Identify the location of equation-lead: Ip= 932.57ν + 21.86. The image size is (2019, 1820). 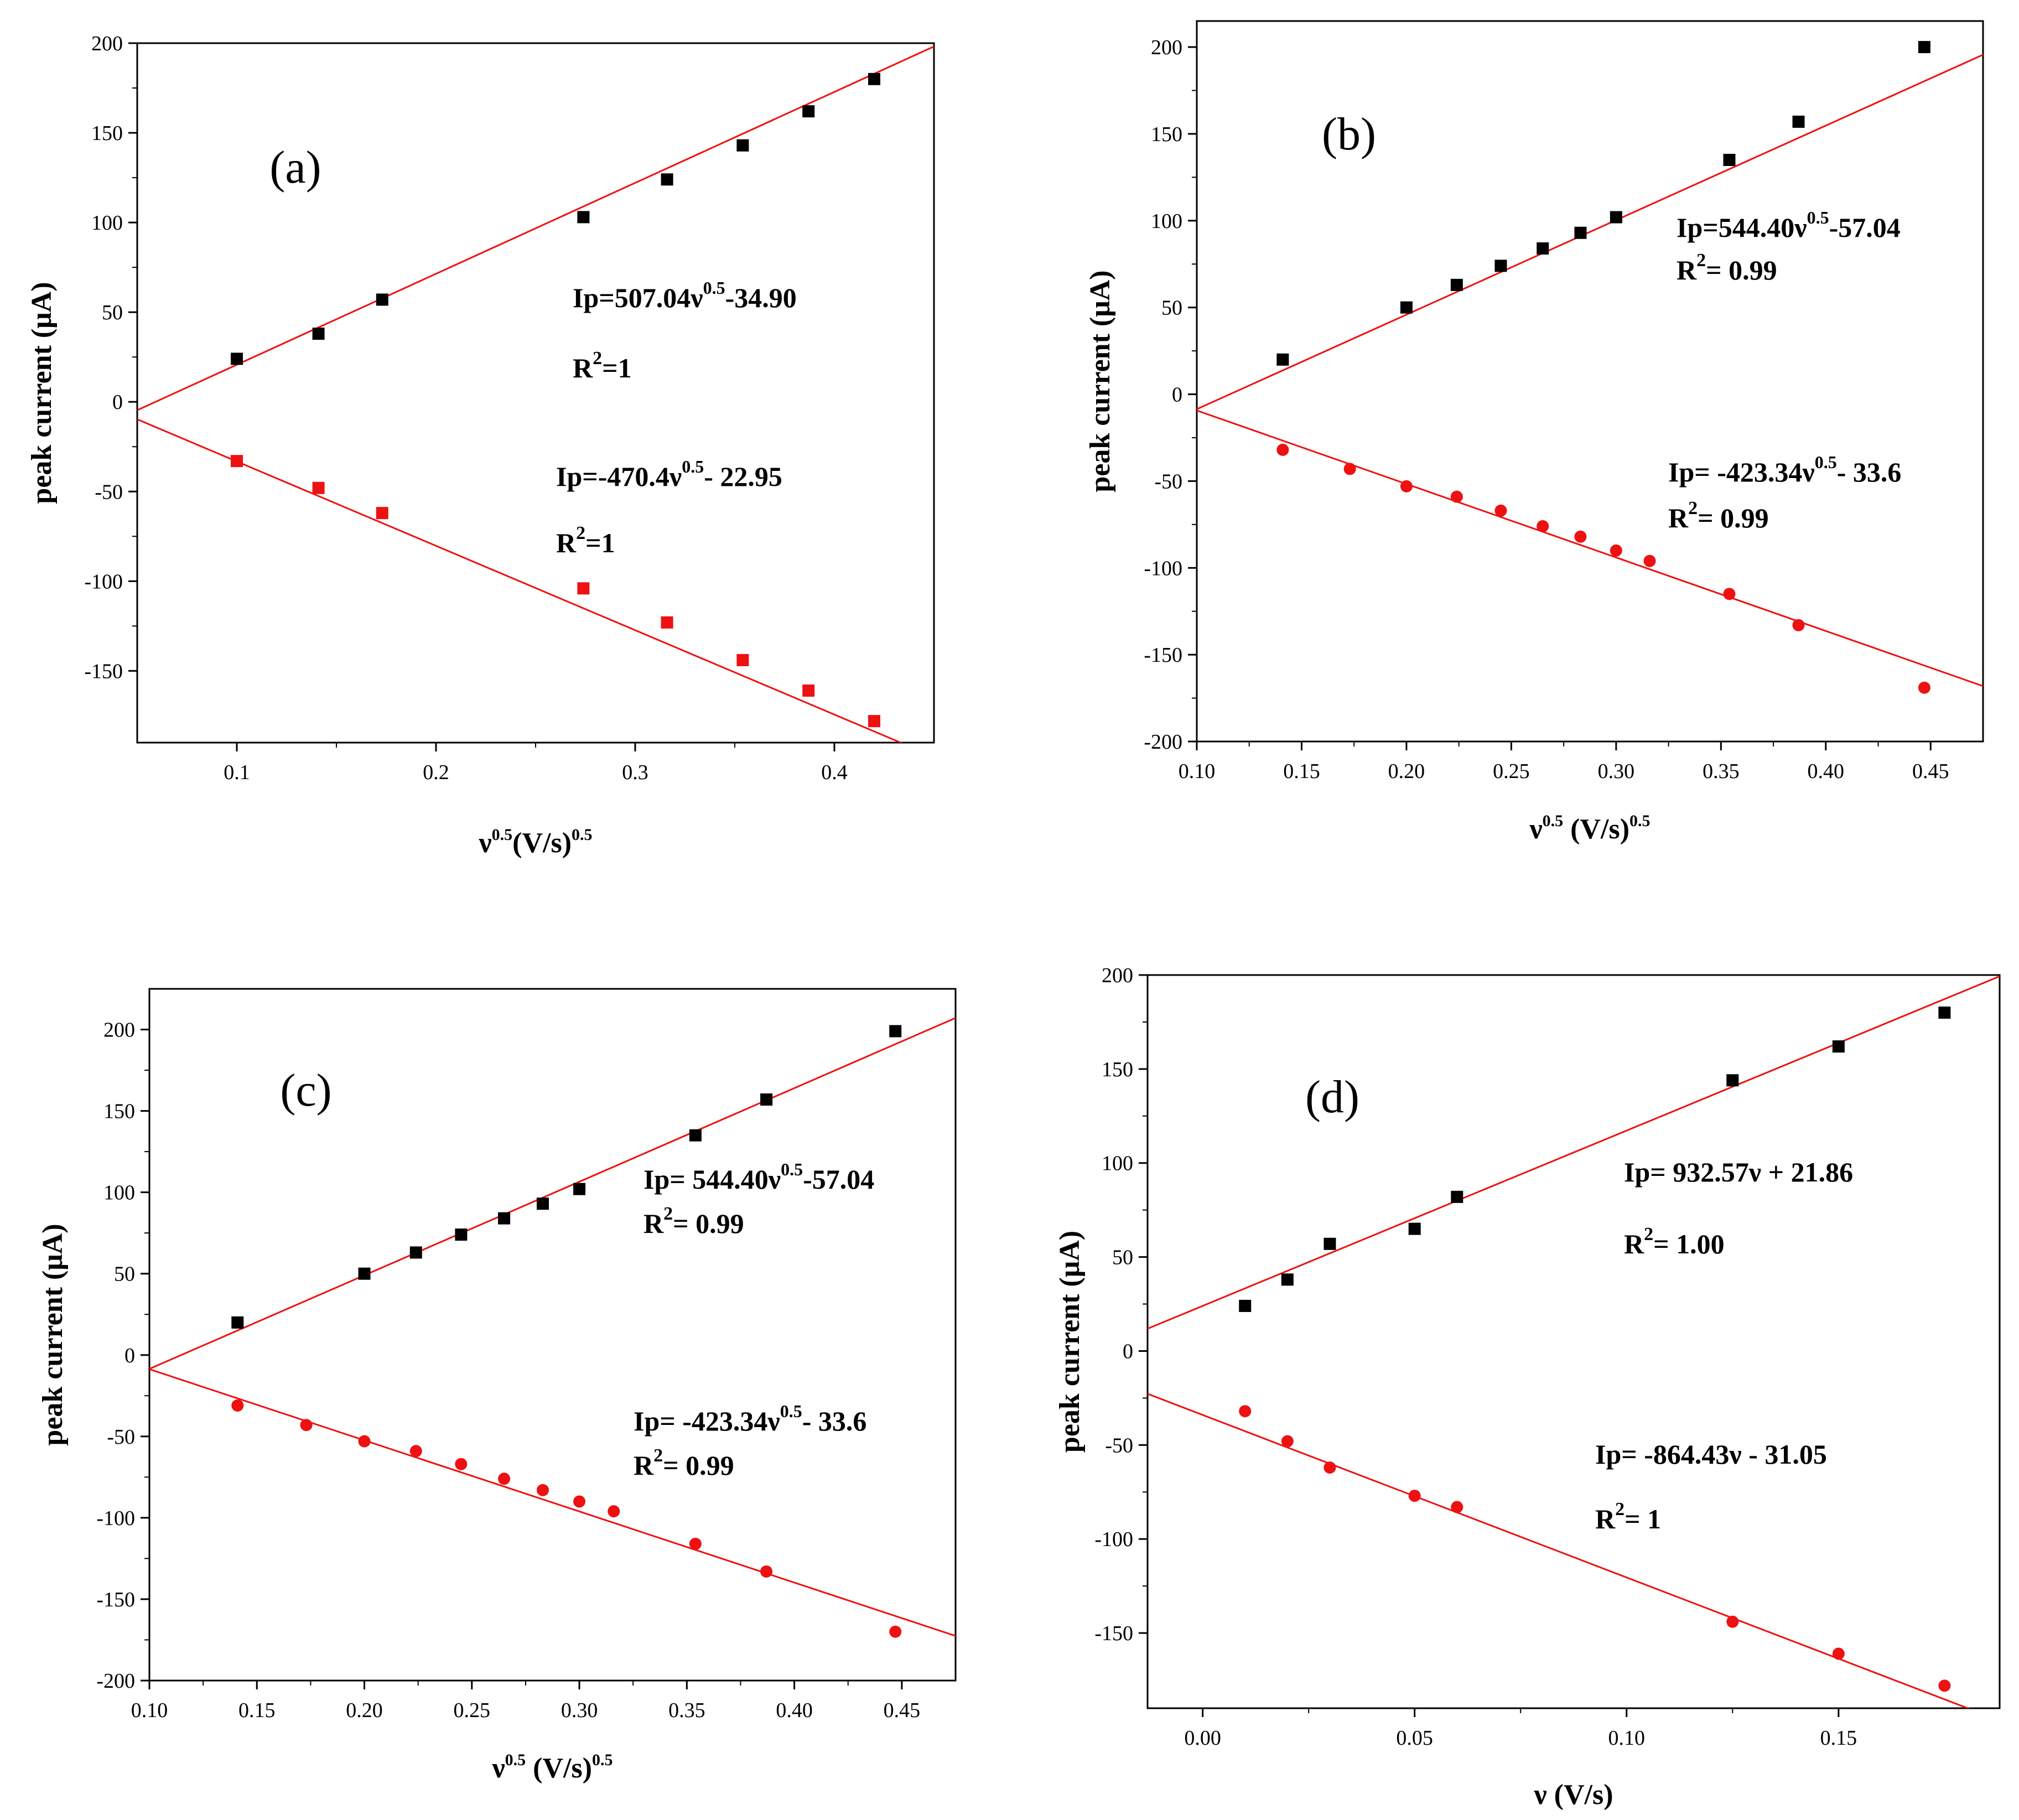
(1738, 1172).